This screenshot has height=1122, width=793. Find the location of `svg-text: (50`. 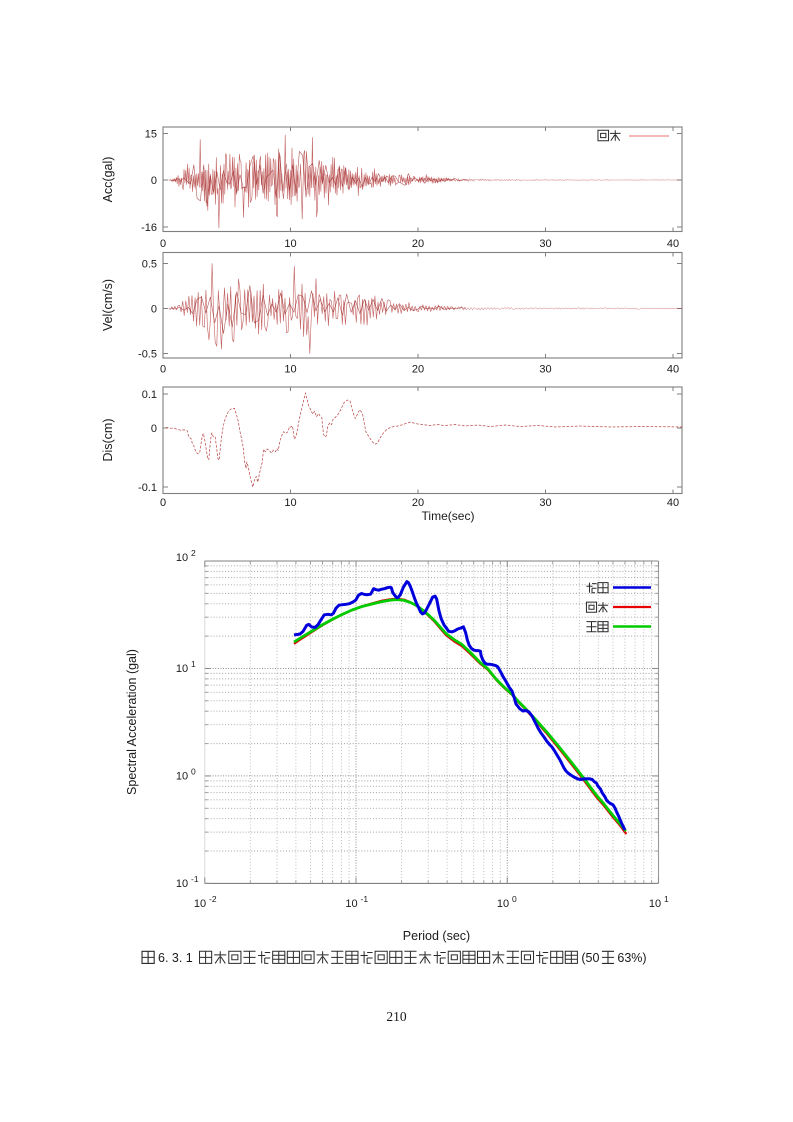

svg-text: (50 is located at coordinates (590, 958).